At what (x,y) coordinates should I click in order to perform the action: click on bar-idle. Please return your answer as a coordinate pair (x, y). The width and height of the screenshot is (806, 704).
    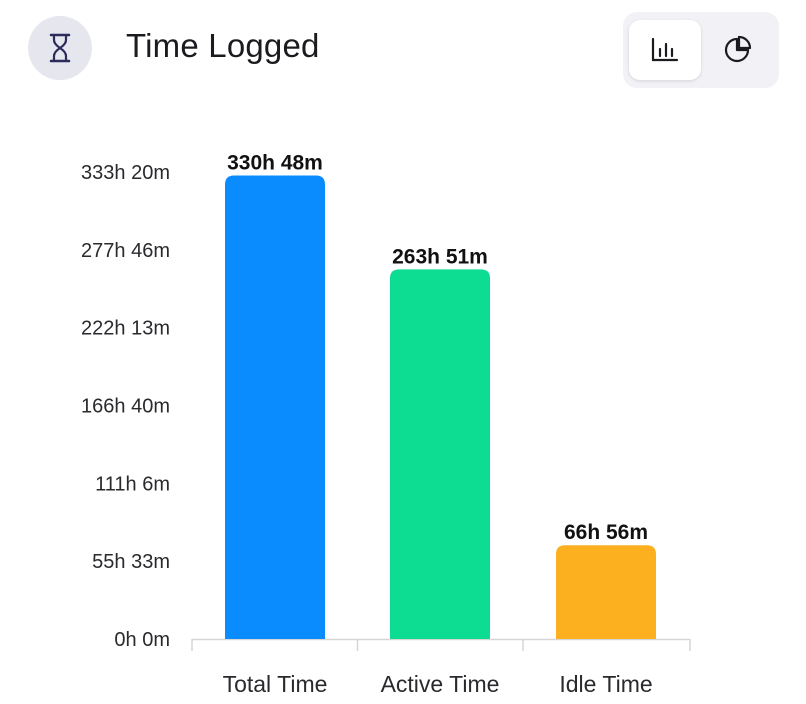
    Looking at the image, I should click on (606, 592).